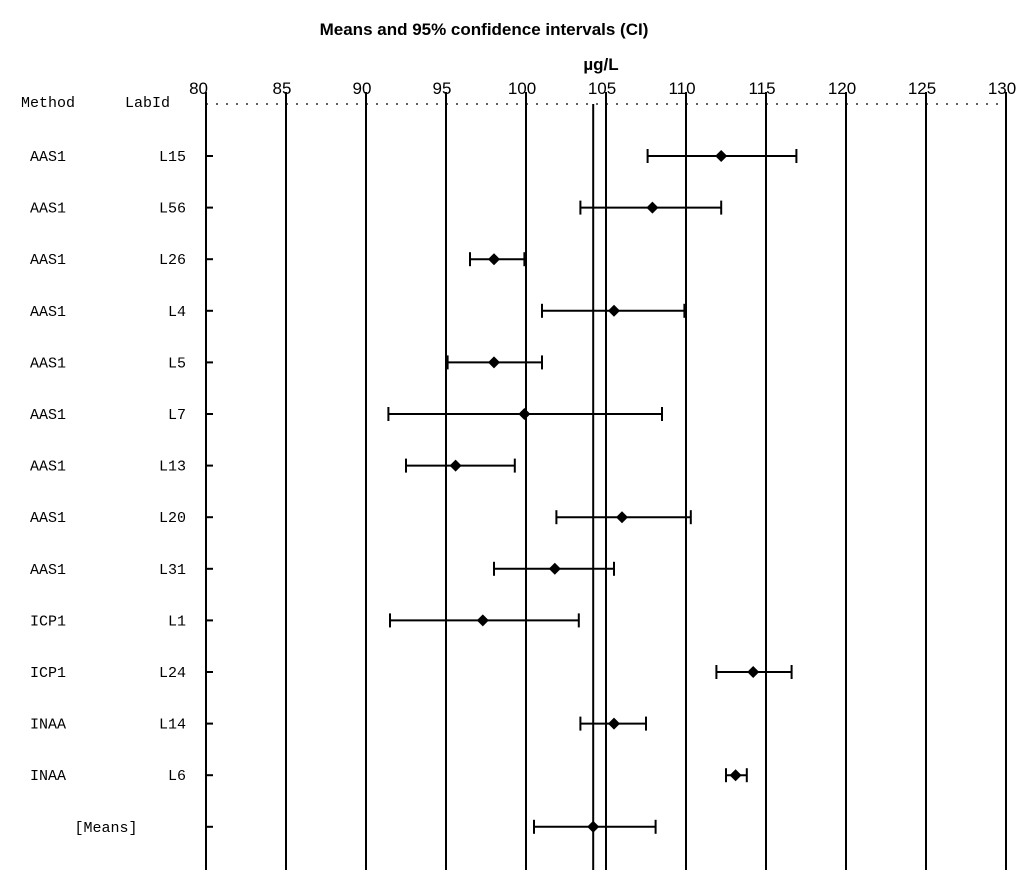  I want to click on labid-label: L13, so click(172, 467).